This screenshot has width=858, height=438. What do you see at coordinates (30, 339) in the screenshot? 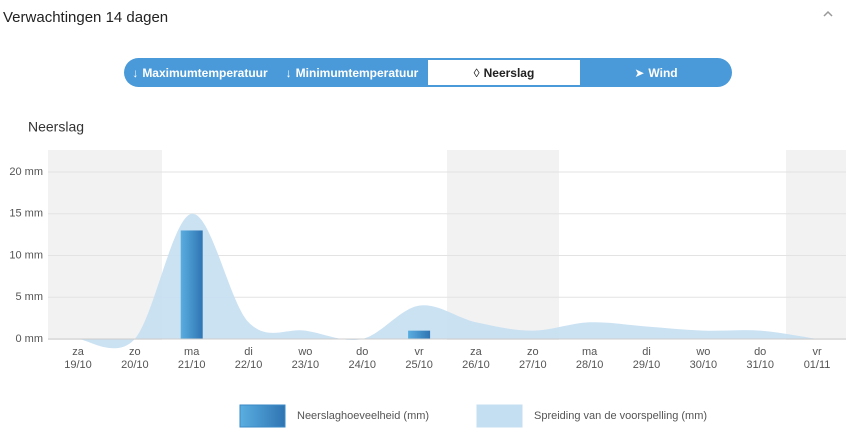
I see `y-tick-label: 0 mm` at bounding box center [30, 339].